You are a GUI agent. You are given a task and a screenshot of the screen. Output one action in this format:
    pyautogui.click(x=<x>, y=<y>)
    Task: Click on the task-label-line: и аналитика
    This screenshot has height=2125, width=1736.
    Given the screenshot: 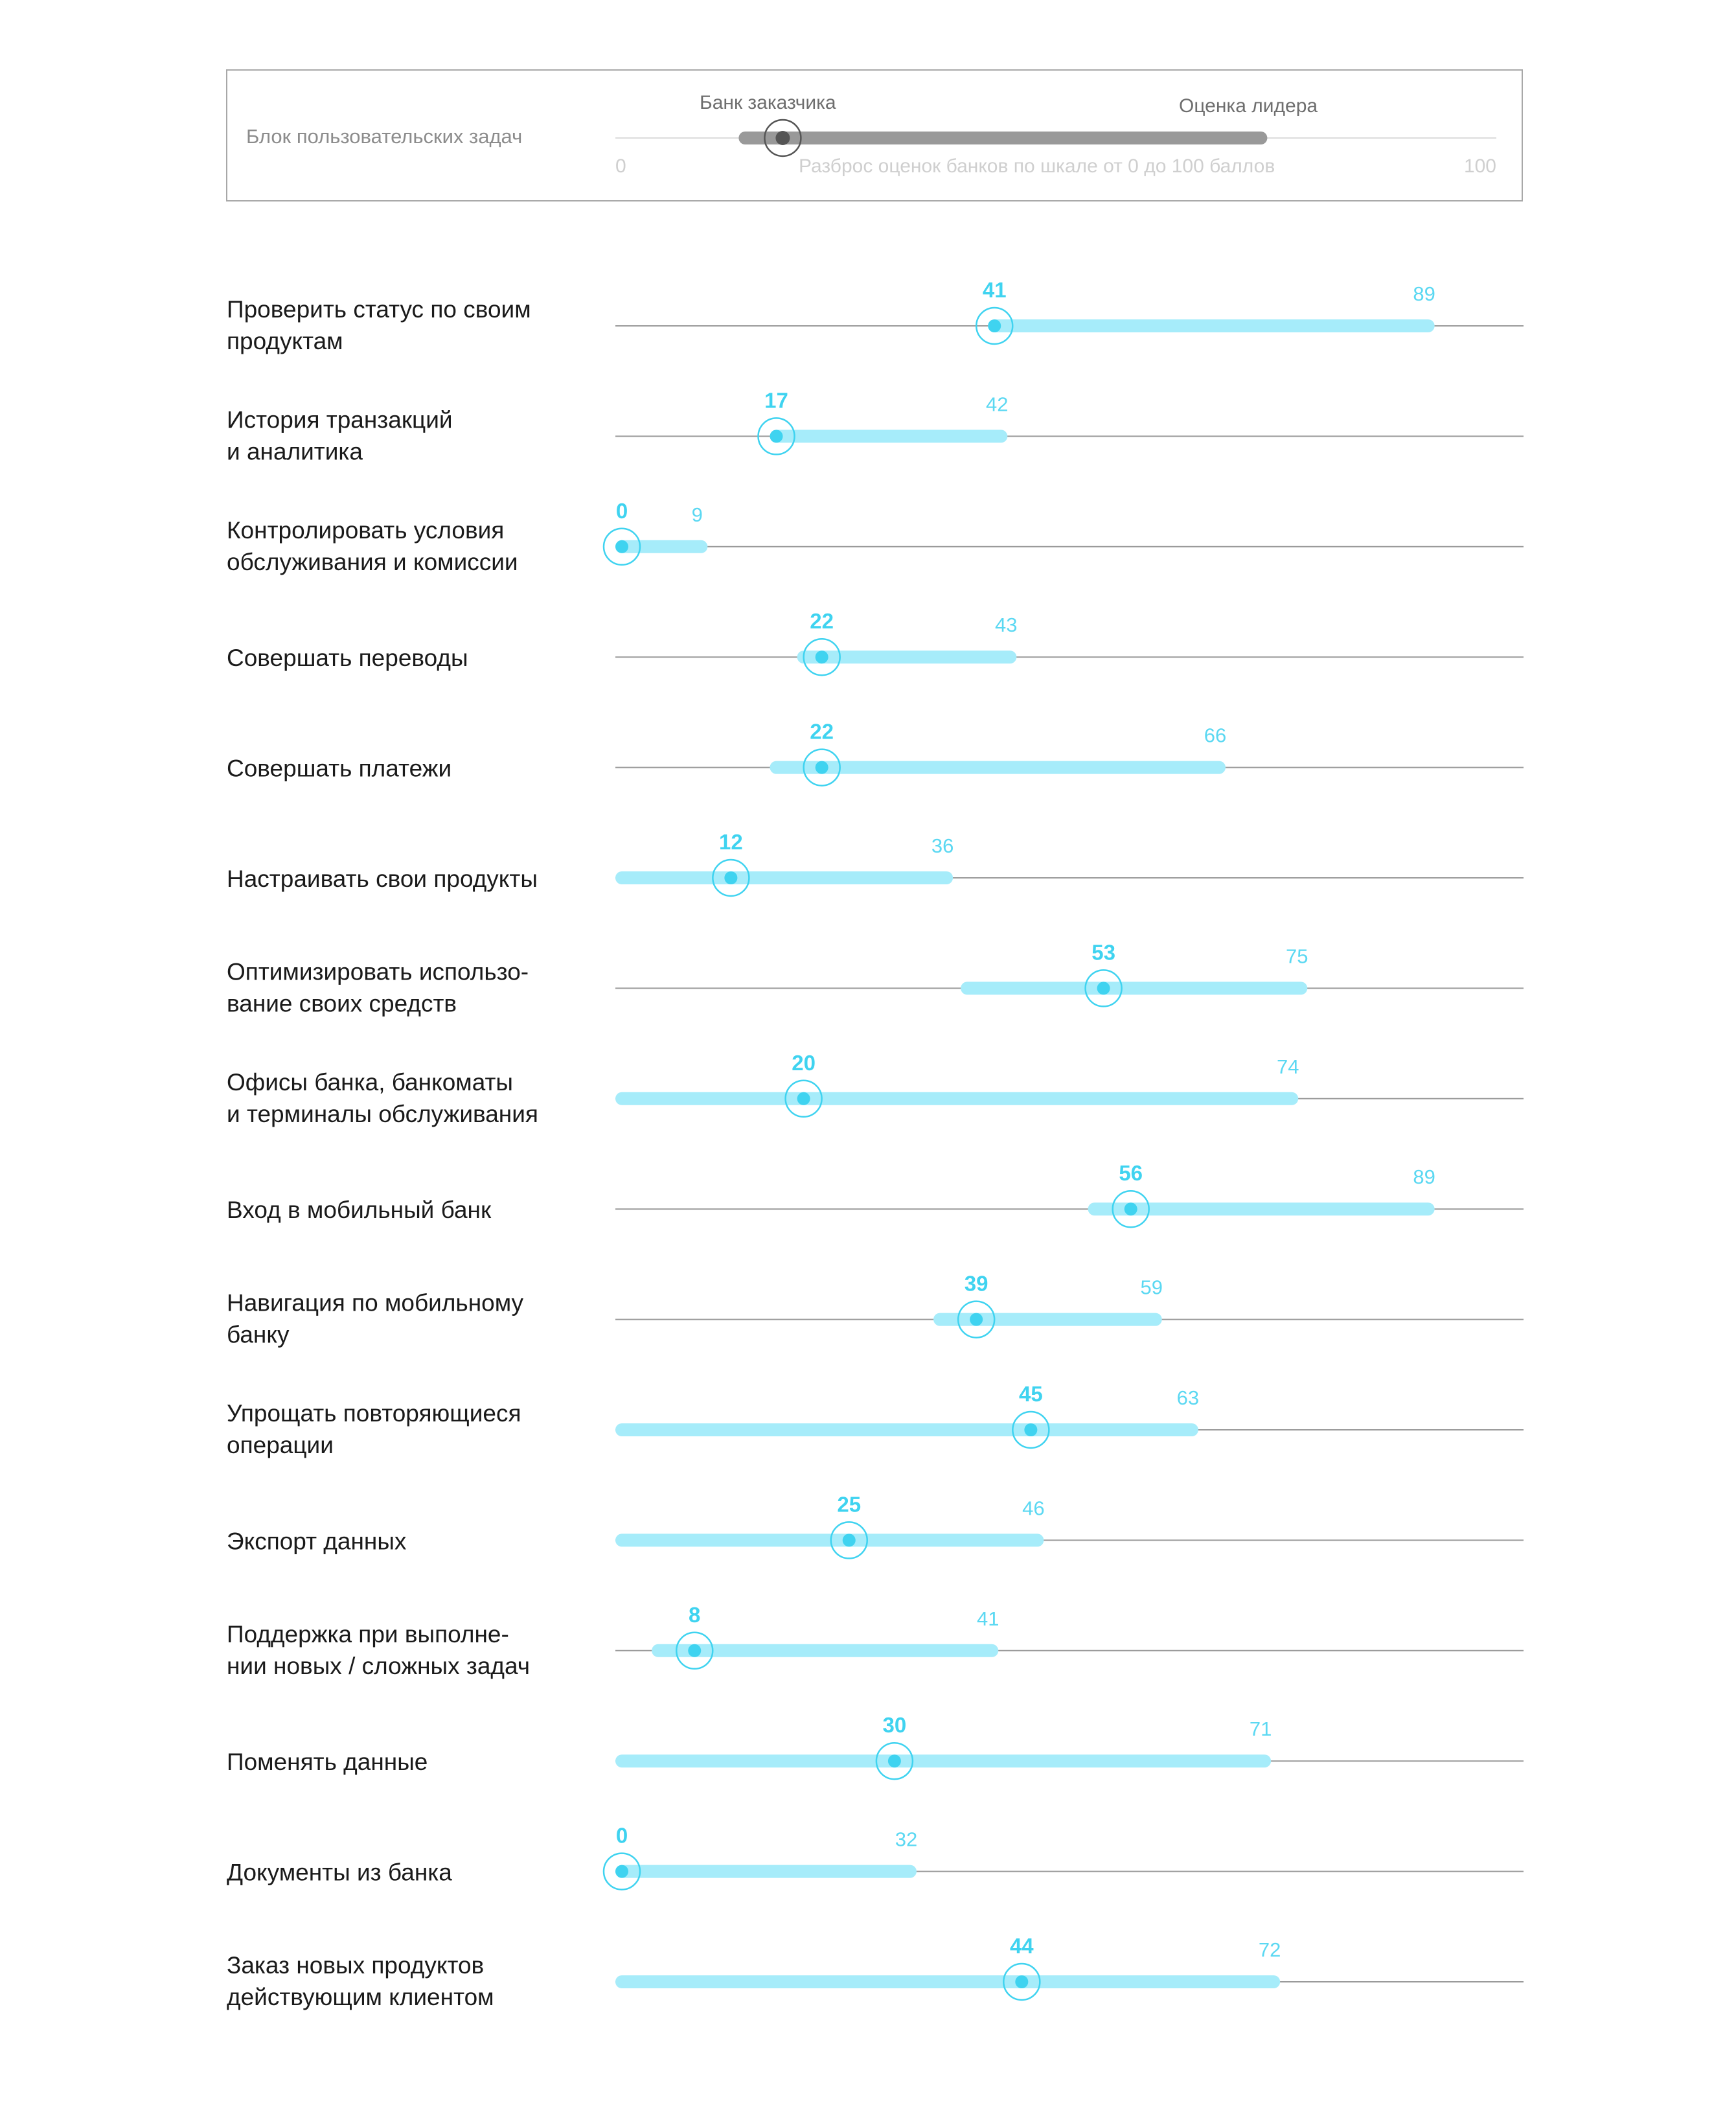 What is the action you would take?
    pyautogui.click(x=295, y=451)
    